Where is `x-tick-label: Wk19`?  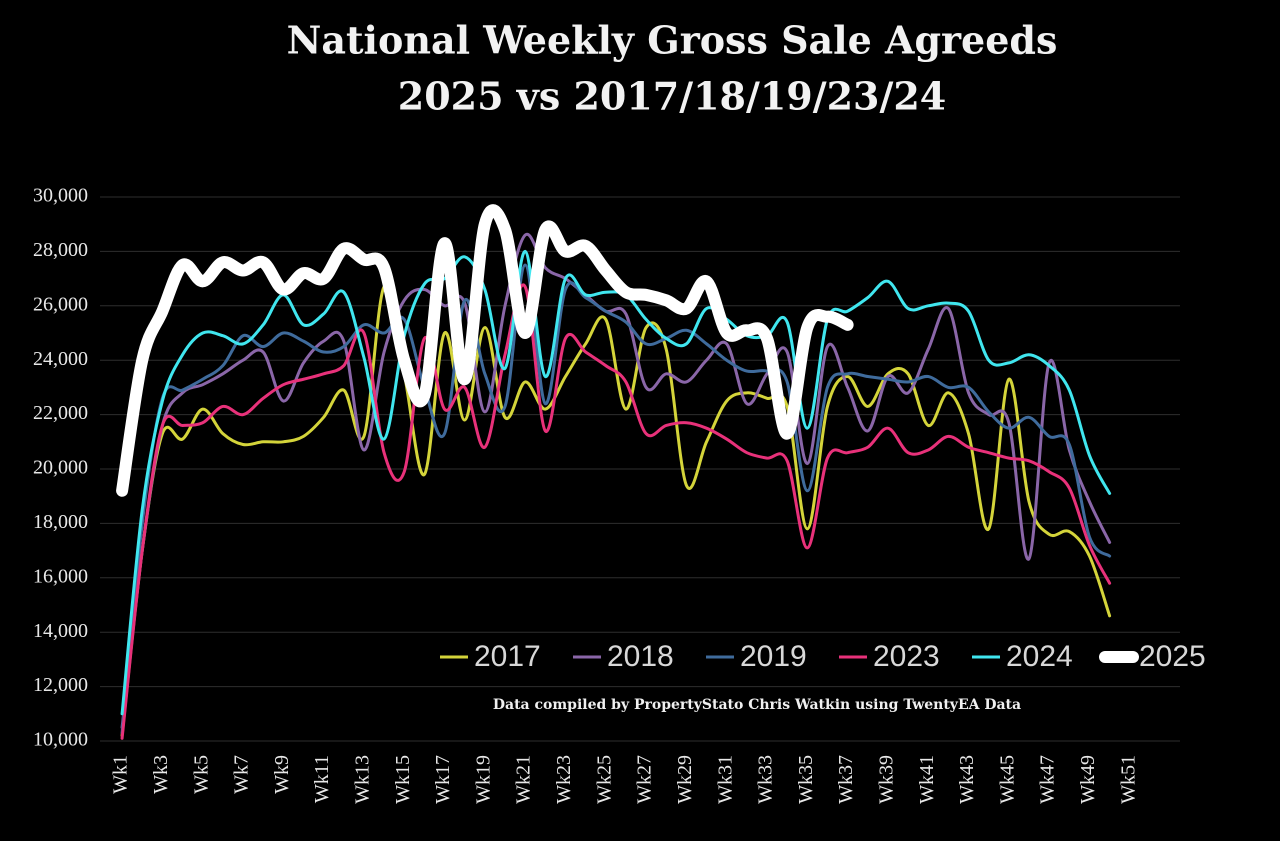
x-tick-label: Wk19 is located at coordinates (483, 779).